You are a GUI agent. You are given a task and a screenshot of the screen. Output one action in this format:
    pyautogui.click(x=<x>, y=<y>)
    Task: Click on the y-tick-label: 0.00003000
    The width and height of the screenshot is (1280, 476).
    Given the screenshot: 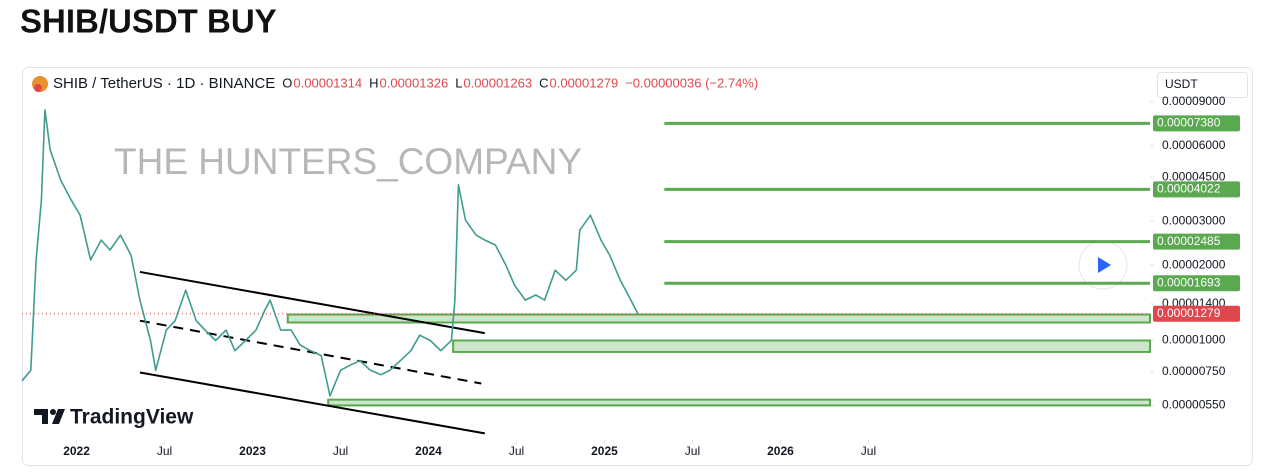 What is the action you would take?
    pyautogui.click(x=1194, y=220)
    